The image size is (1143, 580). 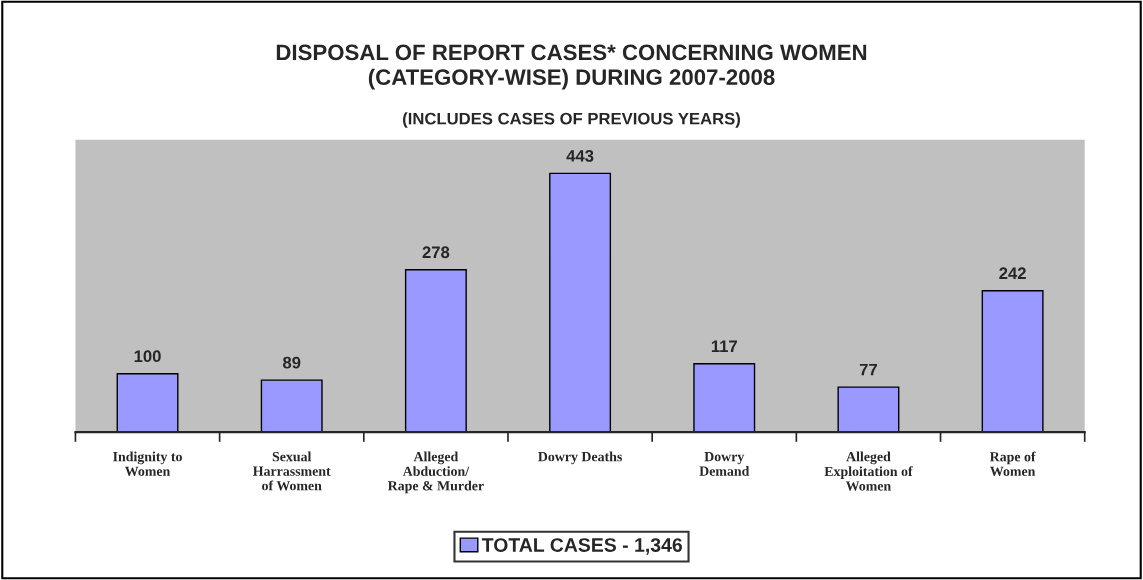 I want to click on x-tick-label: Dowry Demand, so click(x=724, y=464).